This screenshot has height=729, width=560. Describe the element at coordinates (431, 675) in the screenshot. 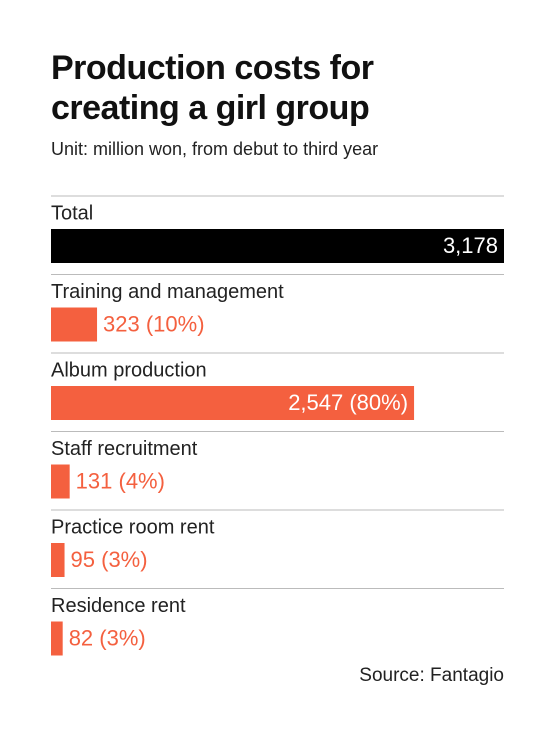

I see `source: Source: Fantagio` at that location.